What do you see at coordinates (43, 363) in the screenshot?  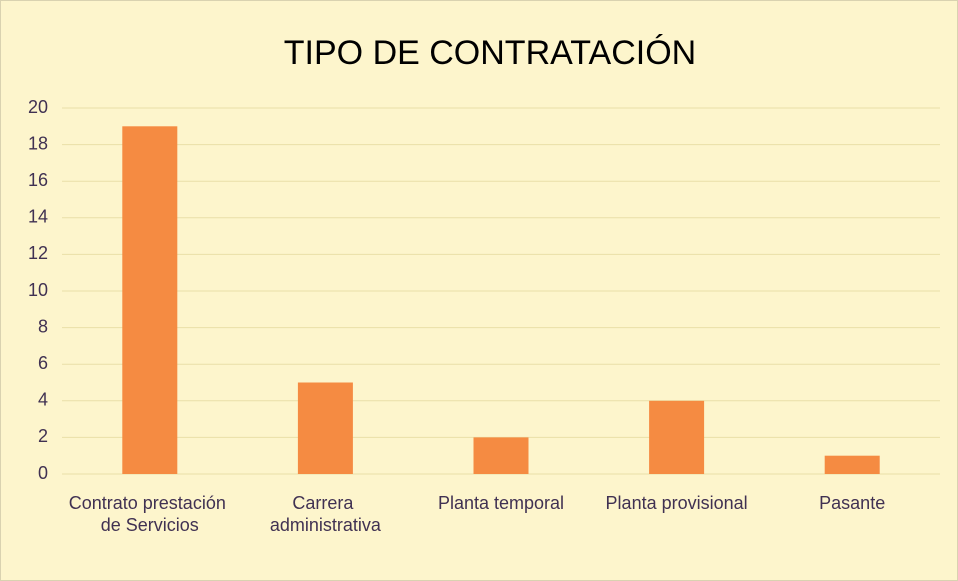 I see `y-tick-label: 6` at bounding box center [43, 363].